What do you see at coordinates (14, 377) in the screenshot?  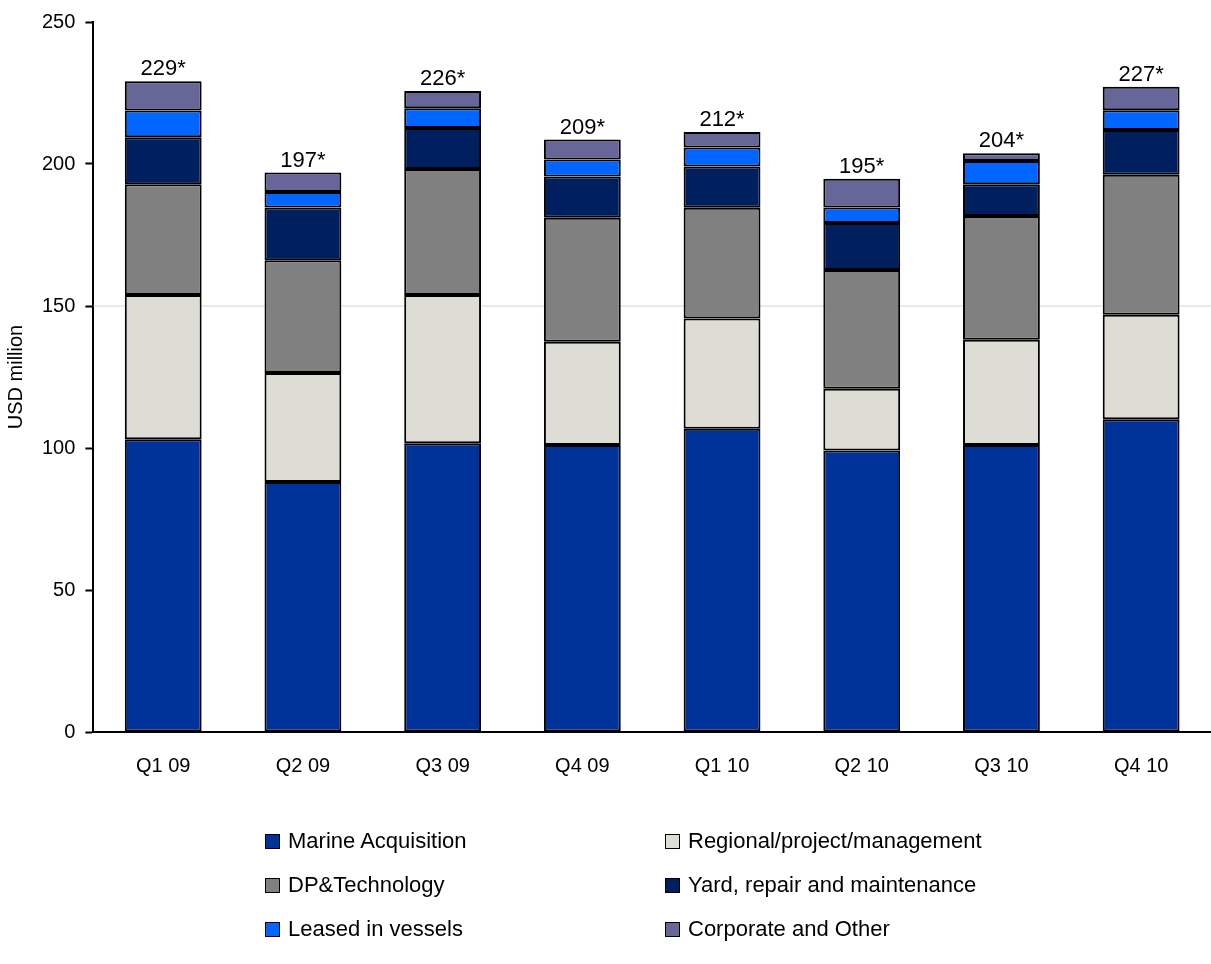 I see `y-axis-title: USD million` at bounding box center [14, 377].